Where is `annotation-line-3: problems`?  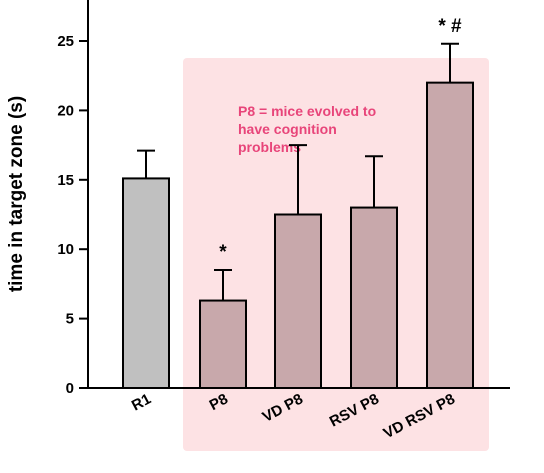
annotation-line-3: problems is located at coordinates (269, 147).